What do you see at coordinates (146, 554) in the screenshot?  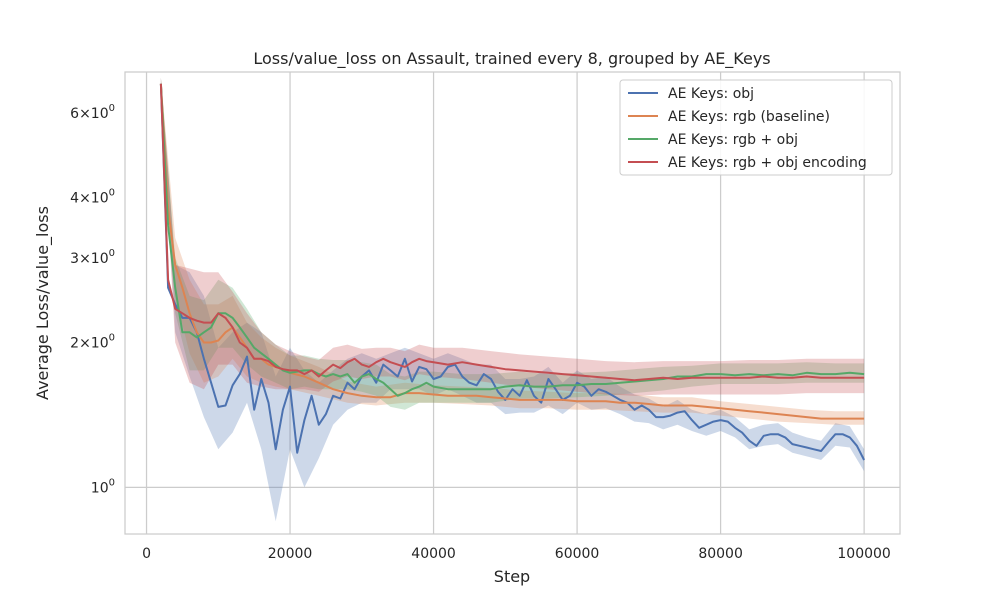 I see `x-tick-label: 0` at bounding box center [146, 554].